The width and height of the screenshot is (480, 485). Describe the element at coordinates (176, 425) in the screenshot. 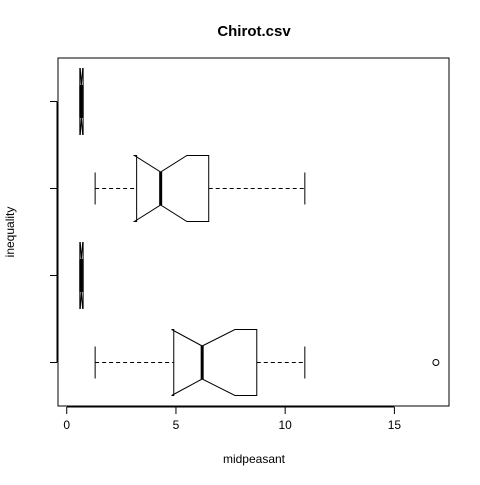

I see `x-tick-label: 5` at that location.